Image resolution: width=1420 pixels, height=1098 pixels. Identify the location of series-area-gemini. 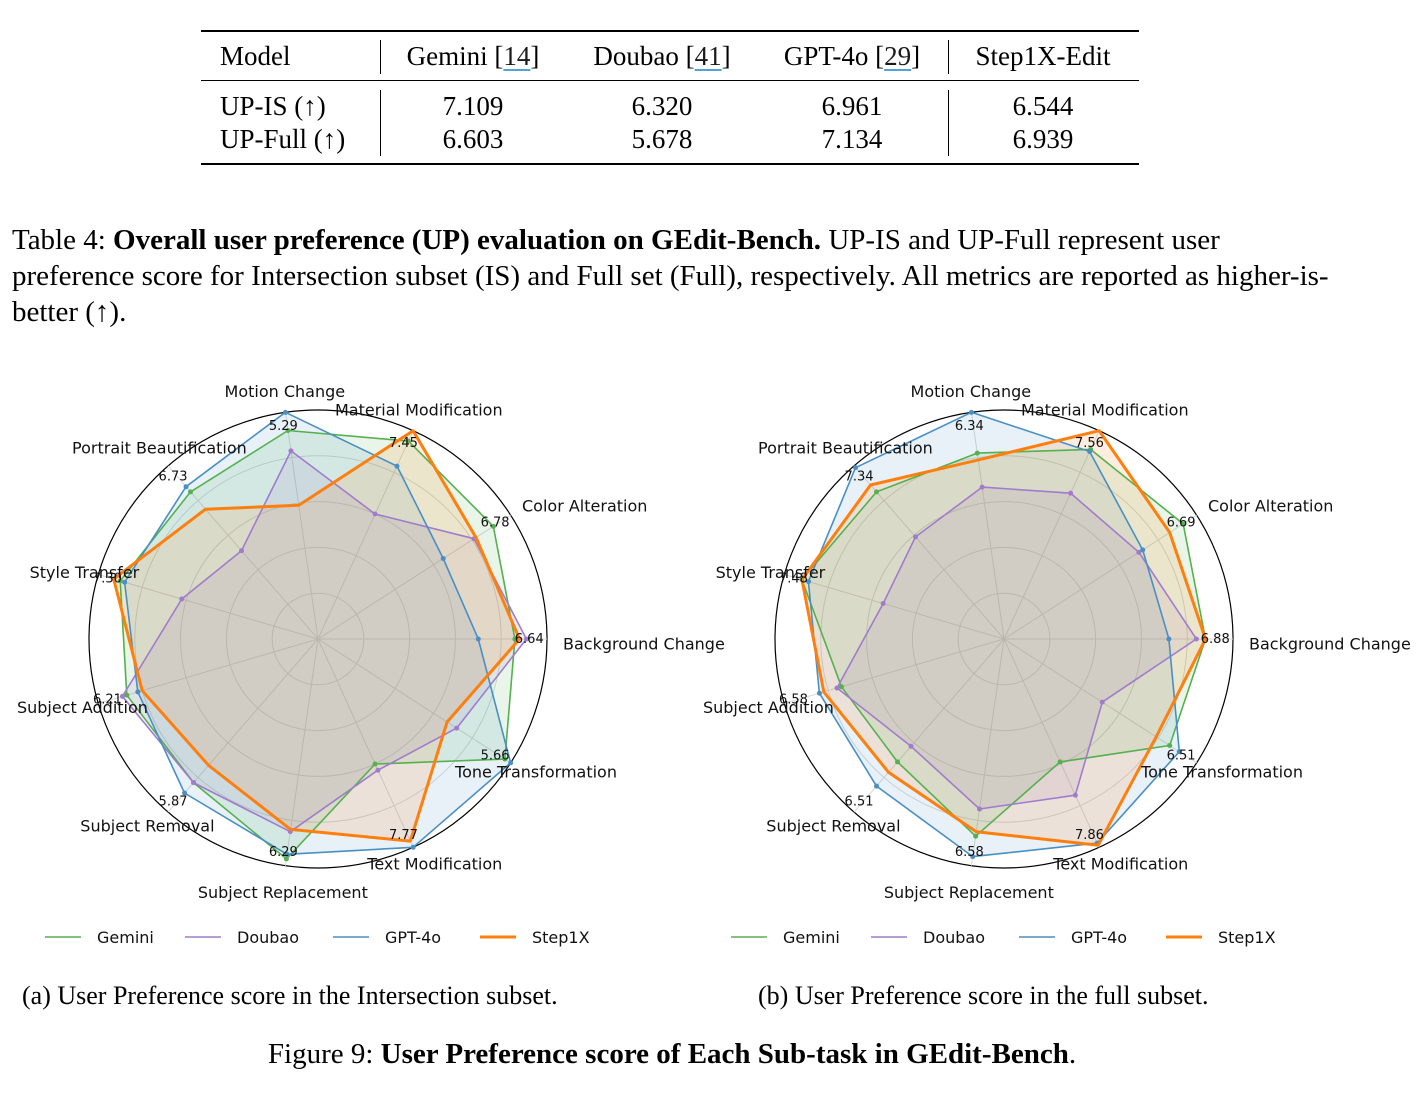
(317, 644).